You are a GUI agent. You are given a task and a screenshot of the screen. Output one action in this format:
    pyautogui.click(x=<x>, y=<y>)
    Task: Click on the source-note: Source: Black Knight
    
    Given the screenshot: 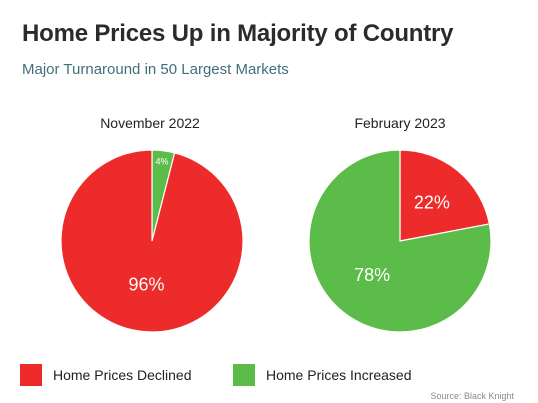 What is the action you would take?
    pyautogui.click(x=472, y=396)
    